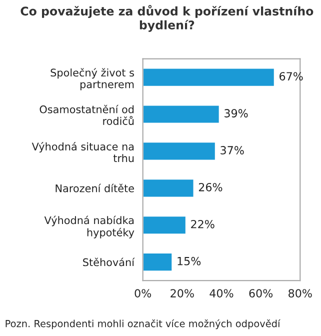 This screenshot has width=321, height=336. I want to click on data-label: 37%, so click(232, 150).